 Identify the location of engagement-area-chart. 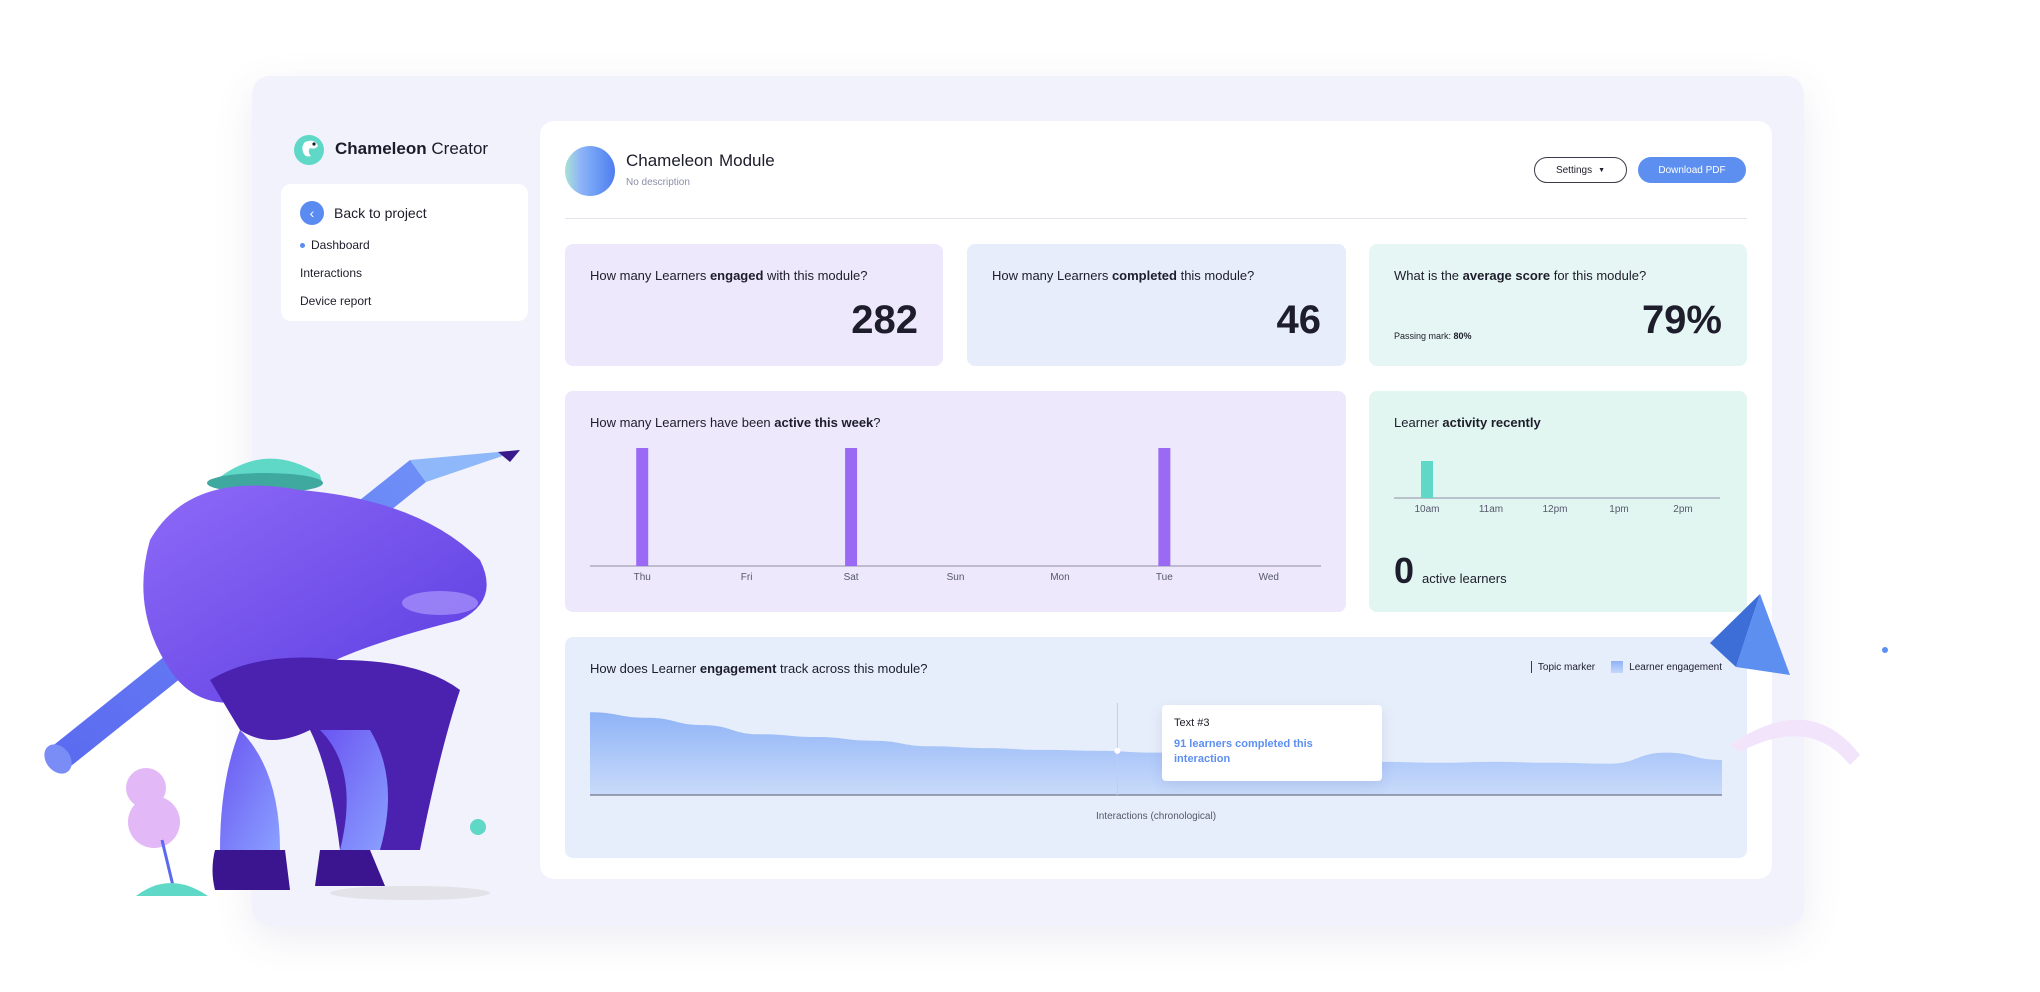
(1156, 753).